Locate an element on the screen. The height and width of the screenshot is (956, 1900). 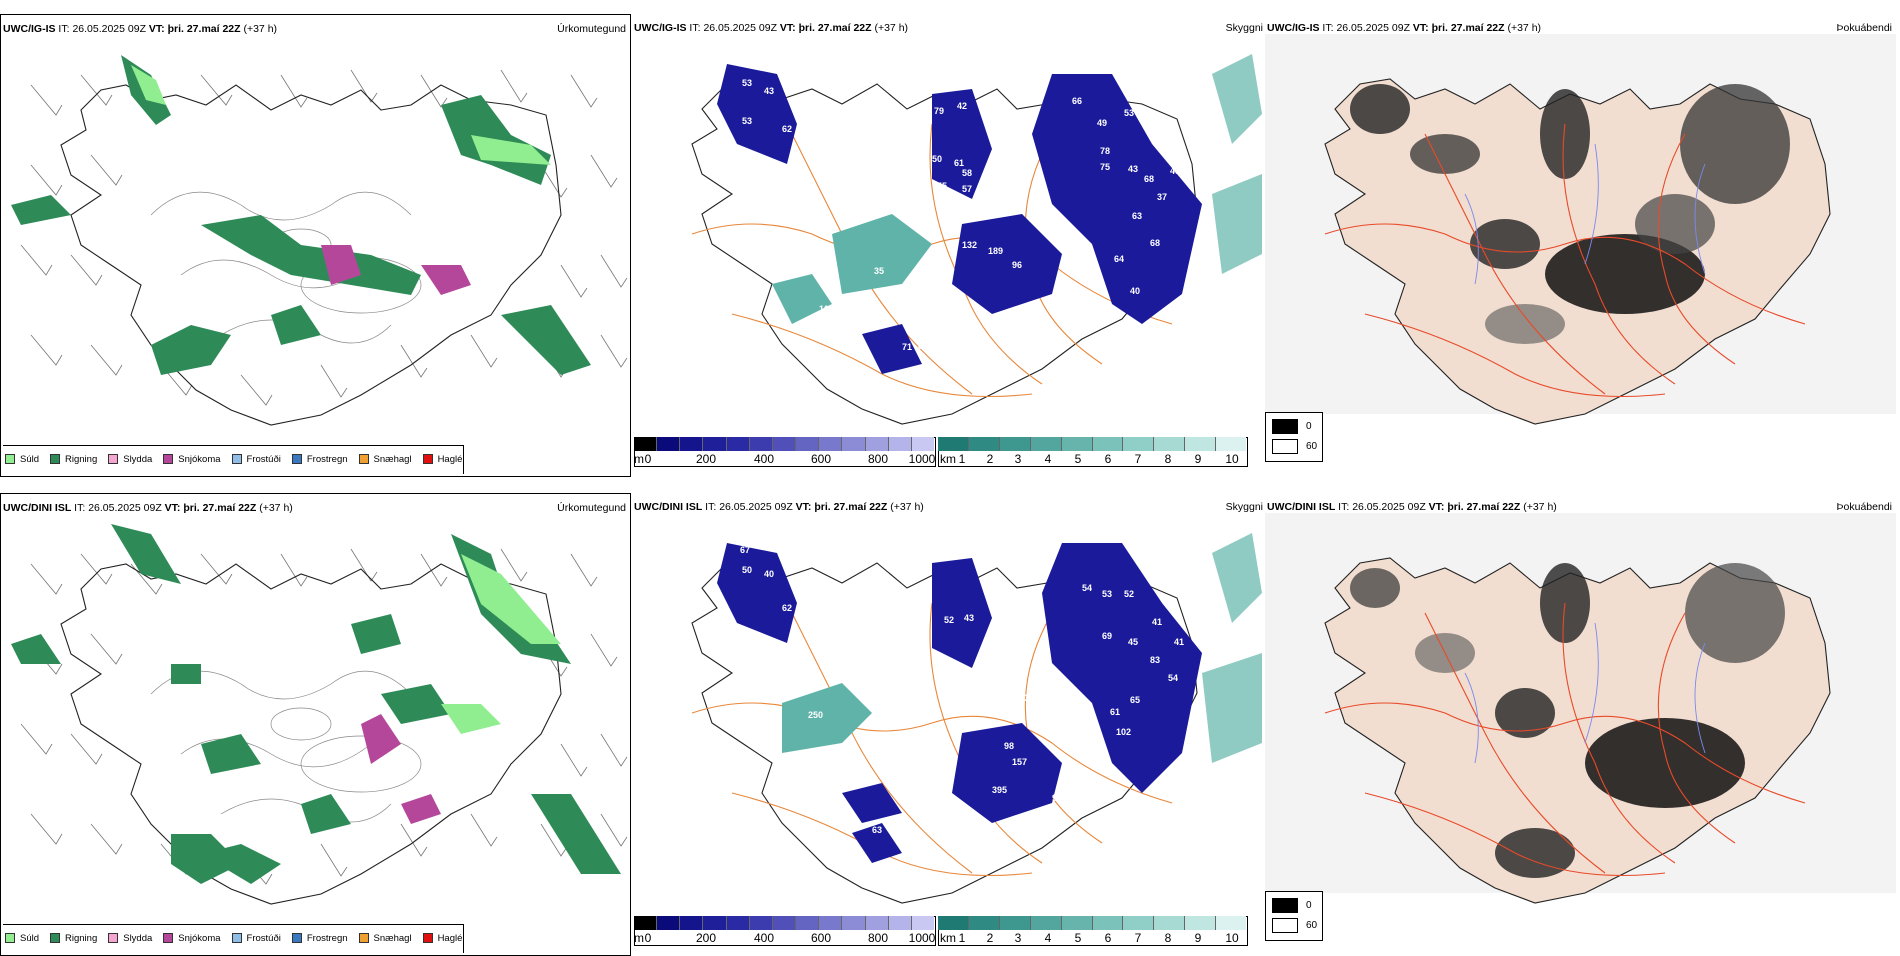
tick-label: 0 is located at coordinates (648, 938).